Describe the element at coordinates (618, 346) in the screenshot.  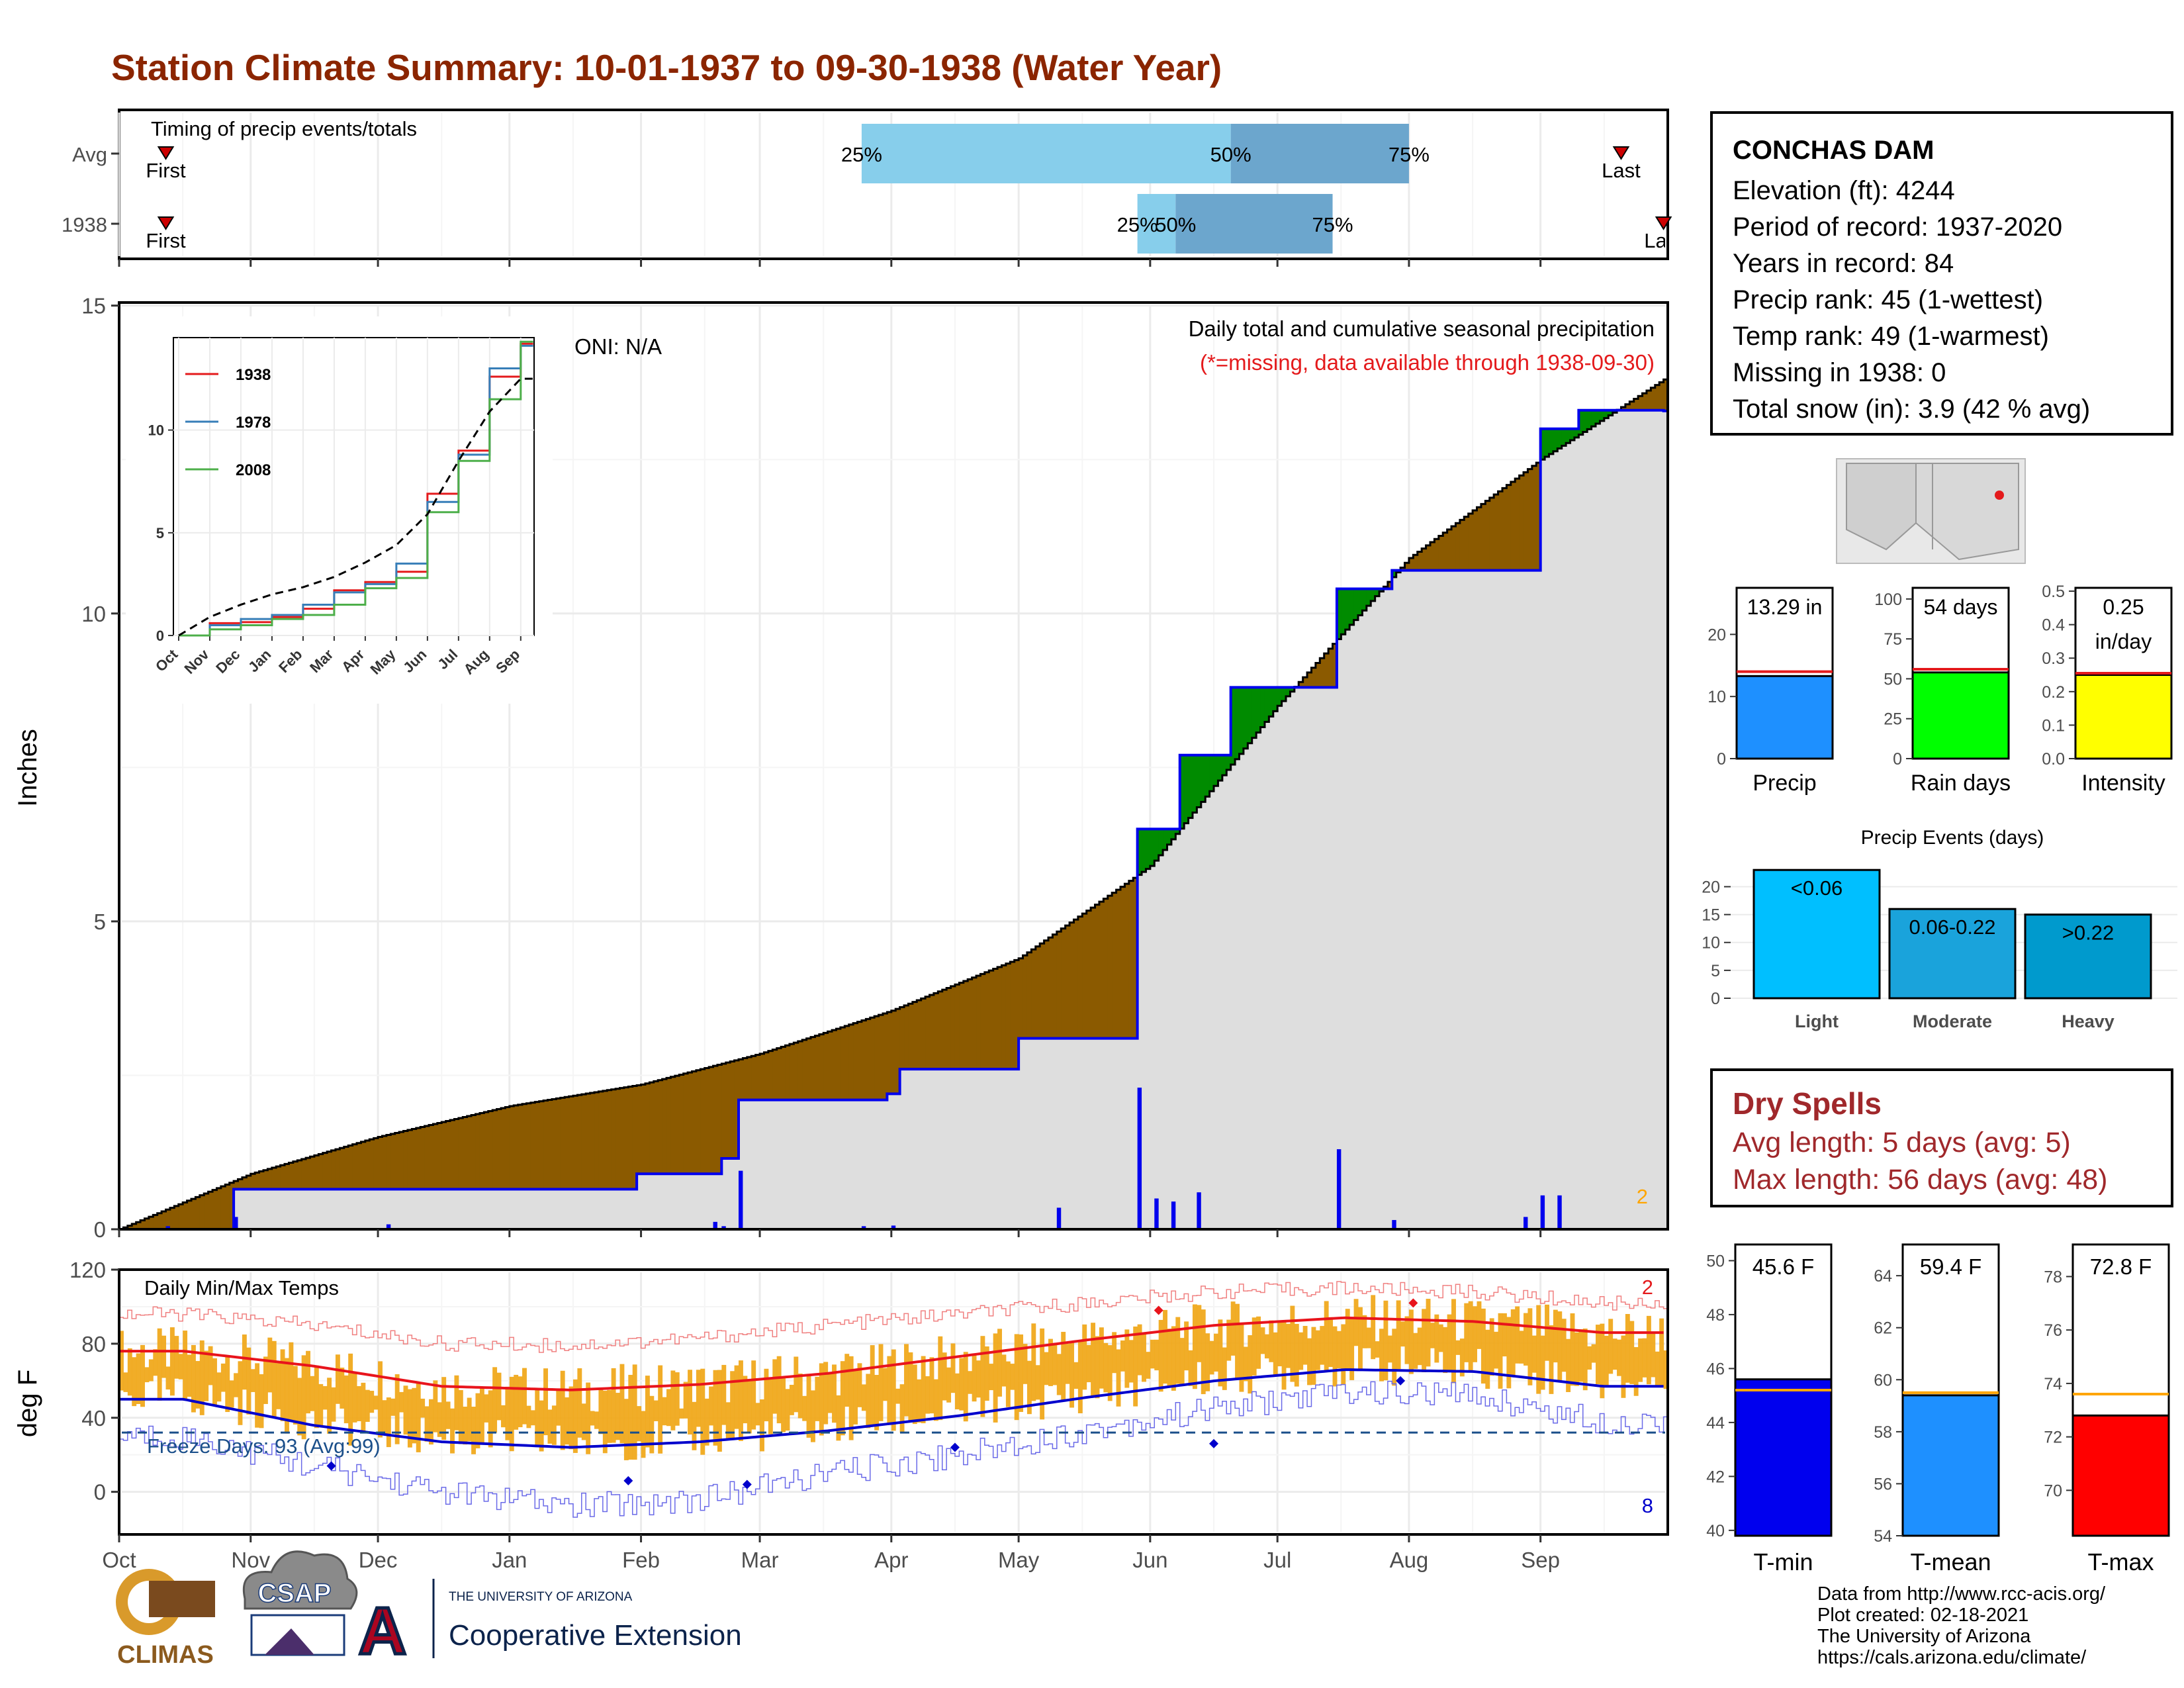
I see `oni-label: ONI: N/A` at that location.